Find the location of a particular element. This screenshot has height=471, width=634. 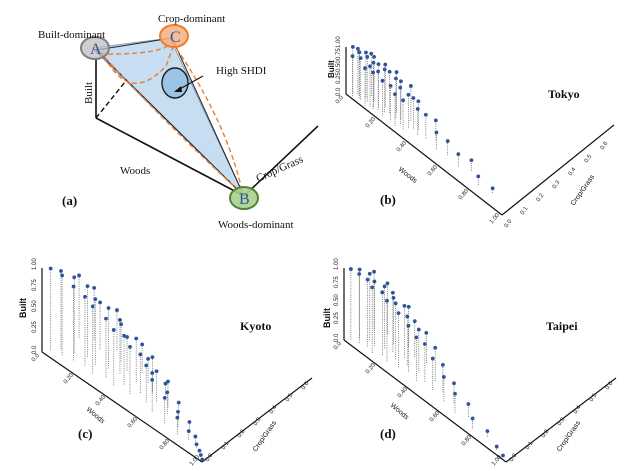

taipei-crop-tick: 0.4 is located at coordinates (578, 409).